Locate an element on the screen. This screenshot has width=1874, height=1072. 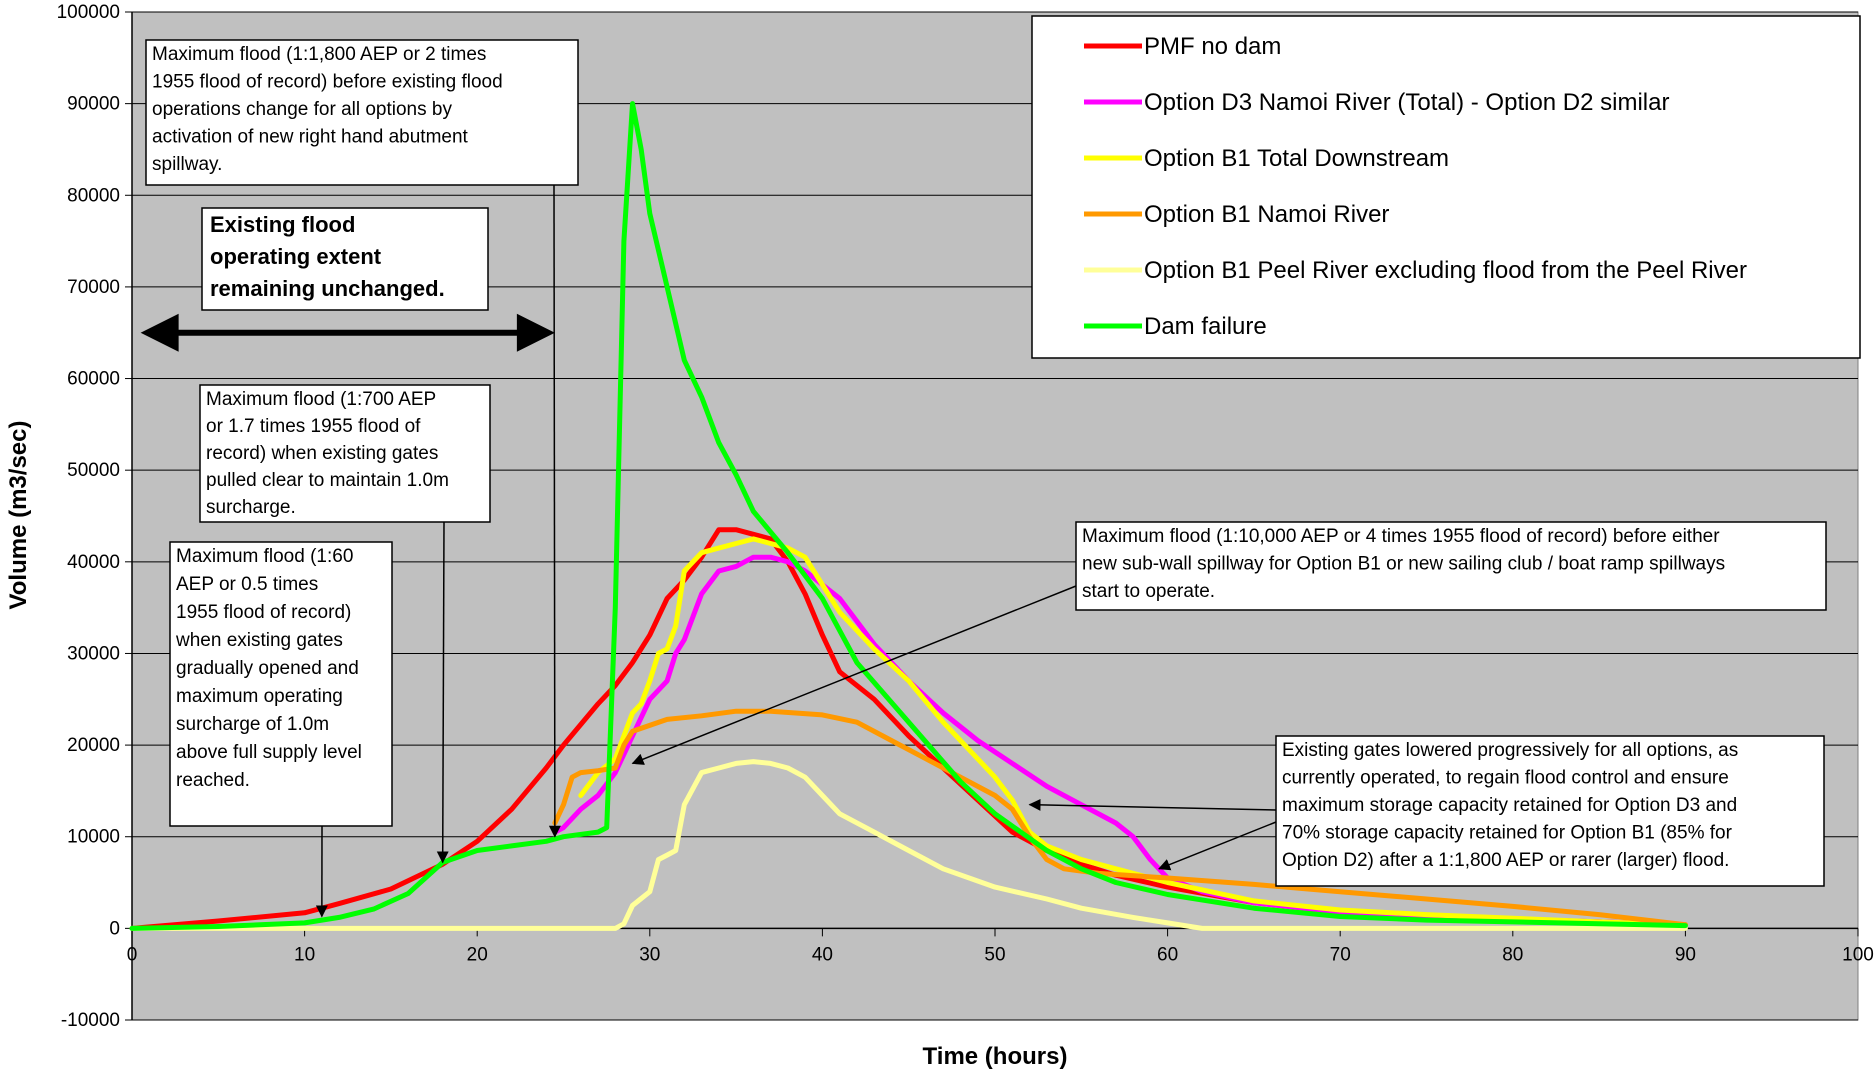
annotation-text: Maximum flood (1:60 is located at coordinates (264, 556).